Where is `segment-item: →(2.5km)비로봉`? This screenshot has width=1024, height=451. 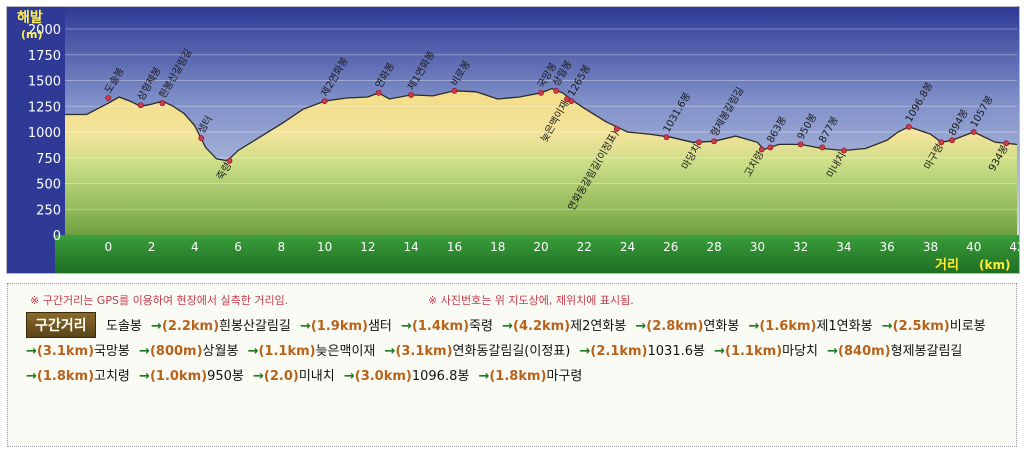
segment-item: →(2.5km)비로봉 is located at coordinates (934, 326).